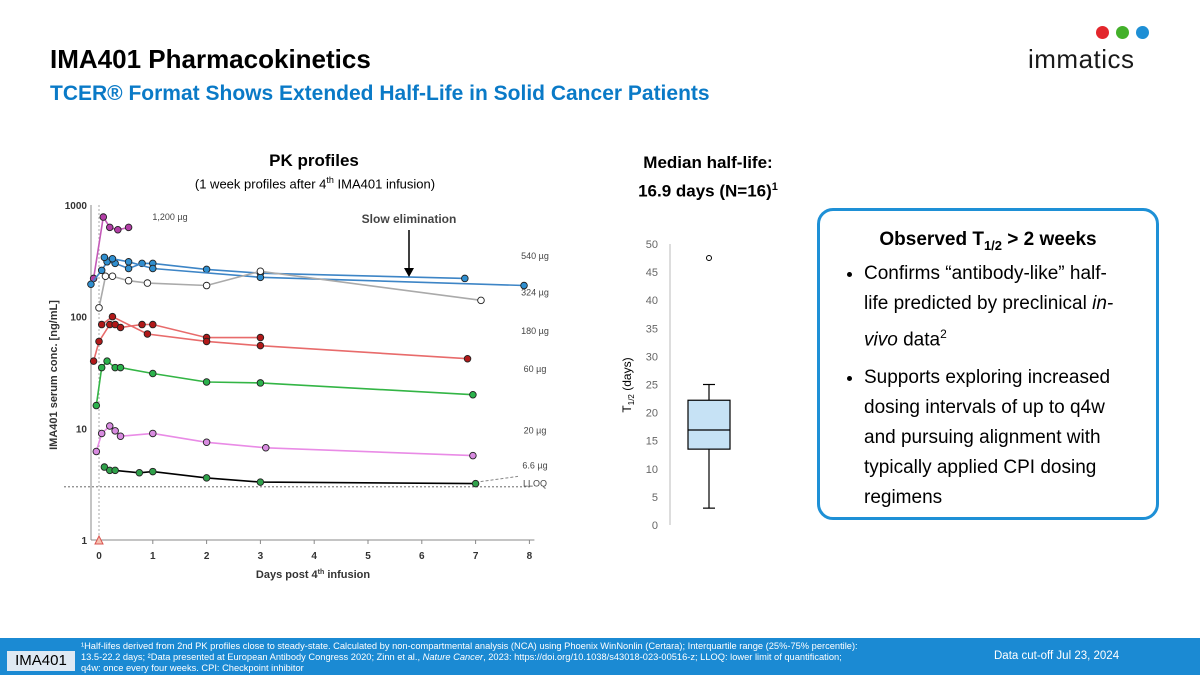 Image resolution: width=1200 pixels, height=675 pixels. I want to click on box-y-tick-label: 10, so click(652, 470).